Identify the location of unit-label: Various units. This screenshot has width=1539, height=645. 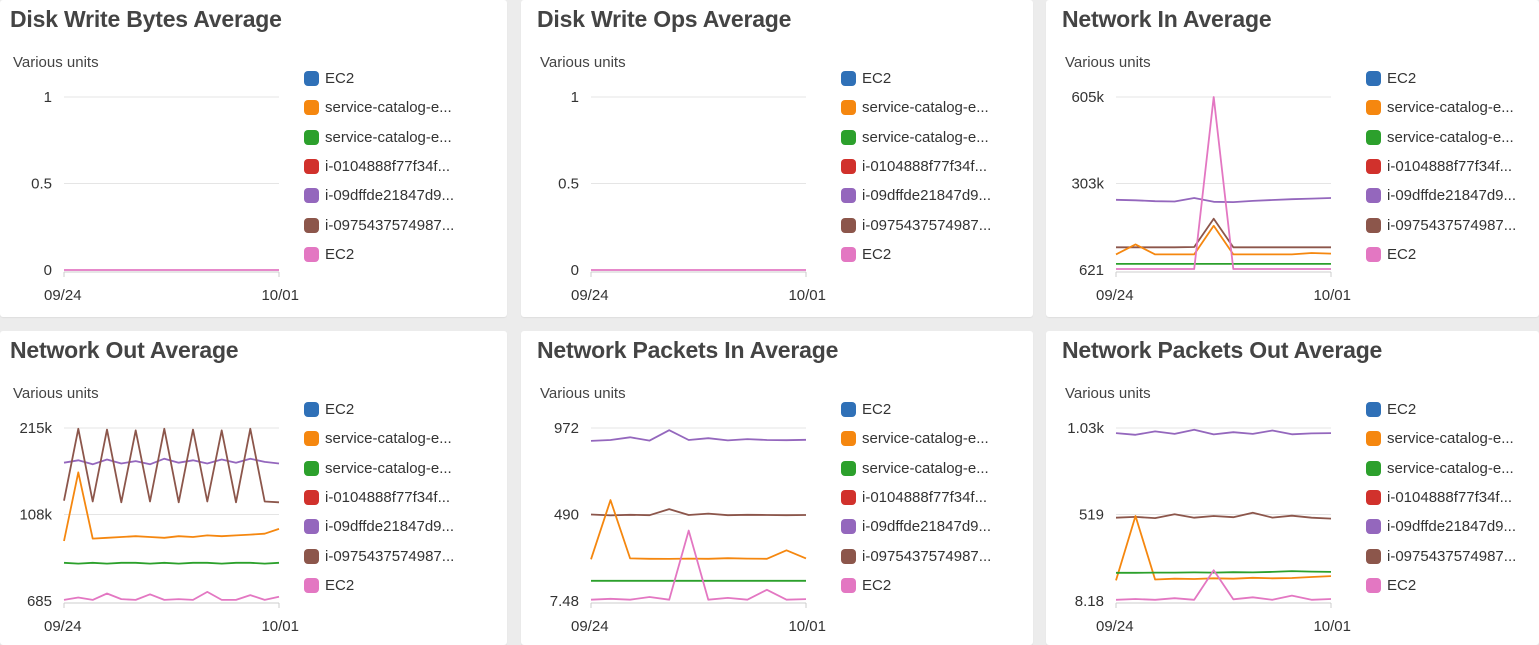
(56, 393).